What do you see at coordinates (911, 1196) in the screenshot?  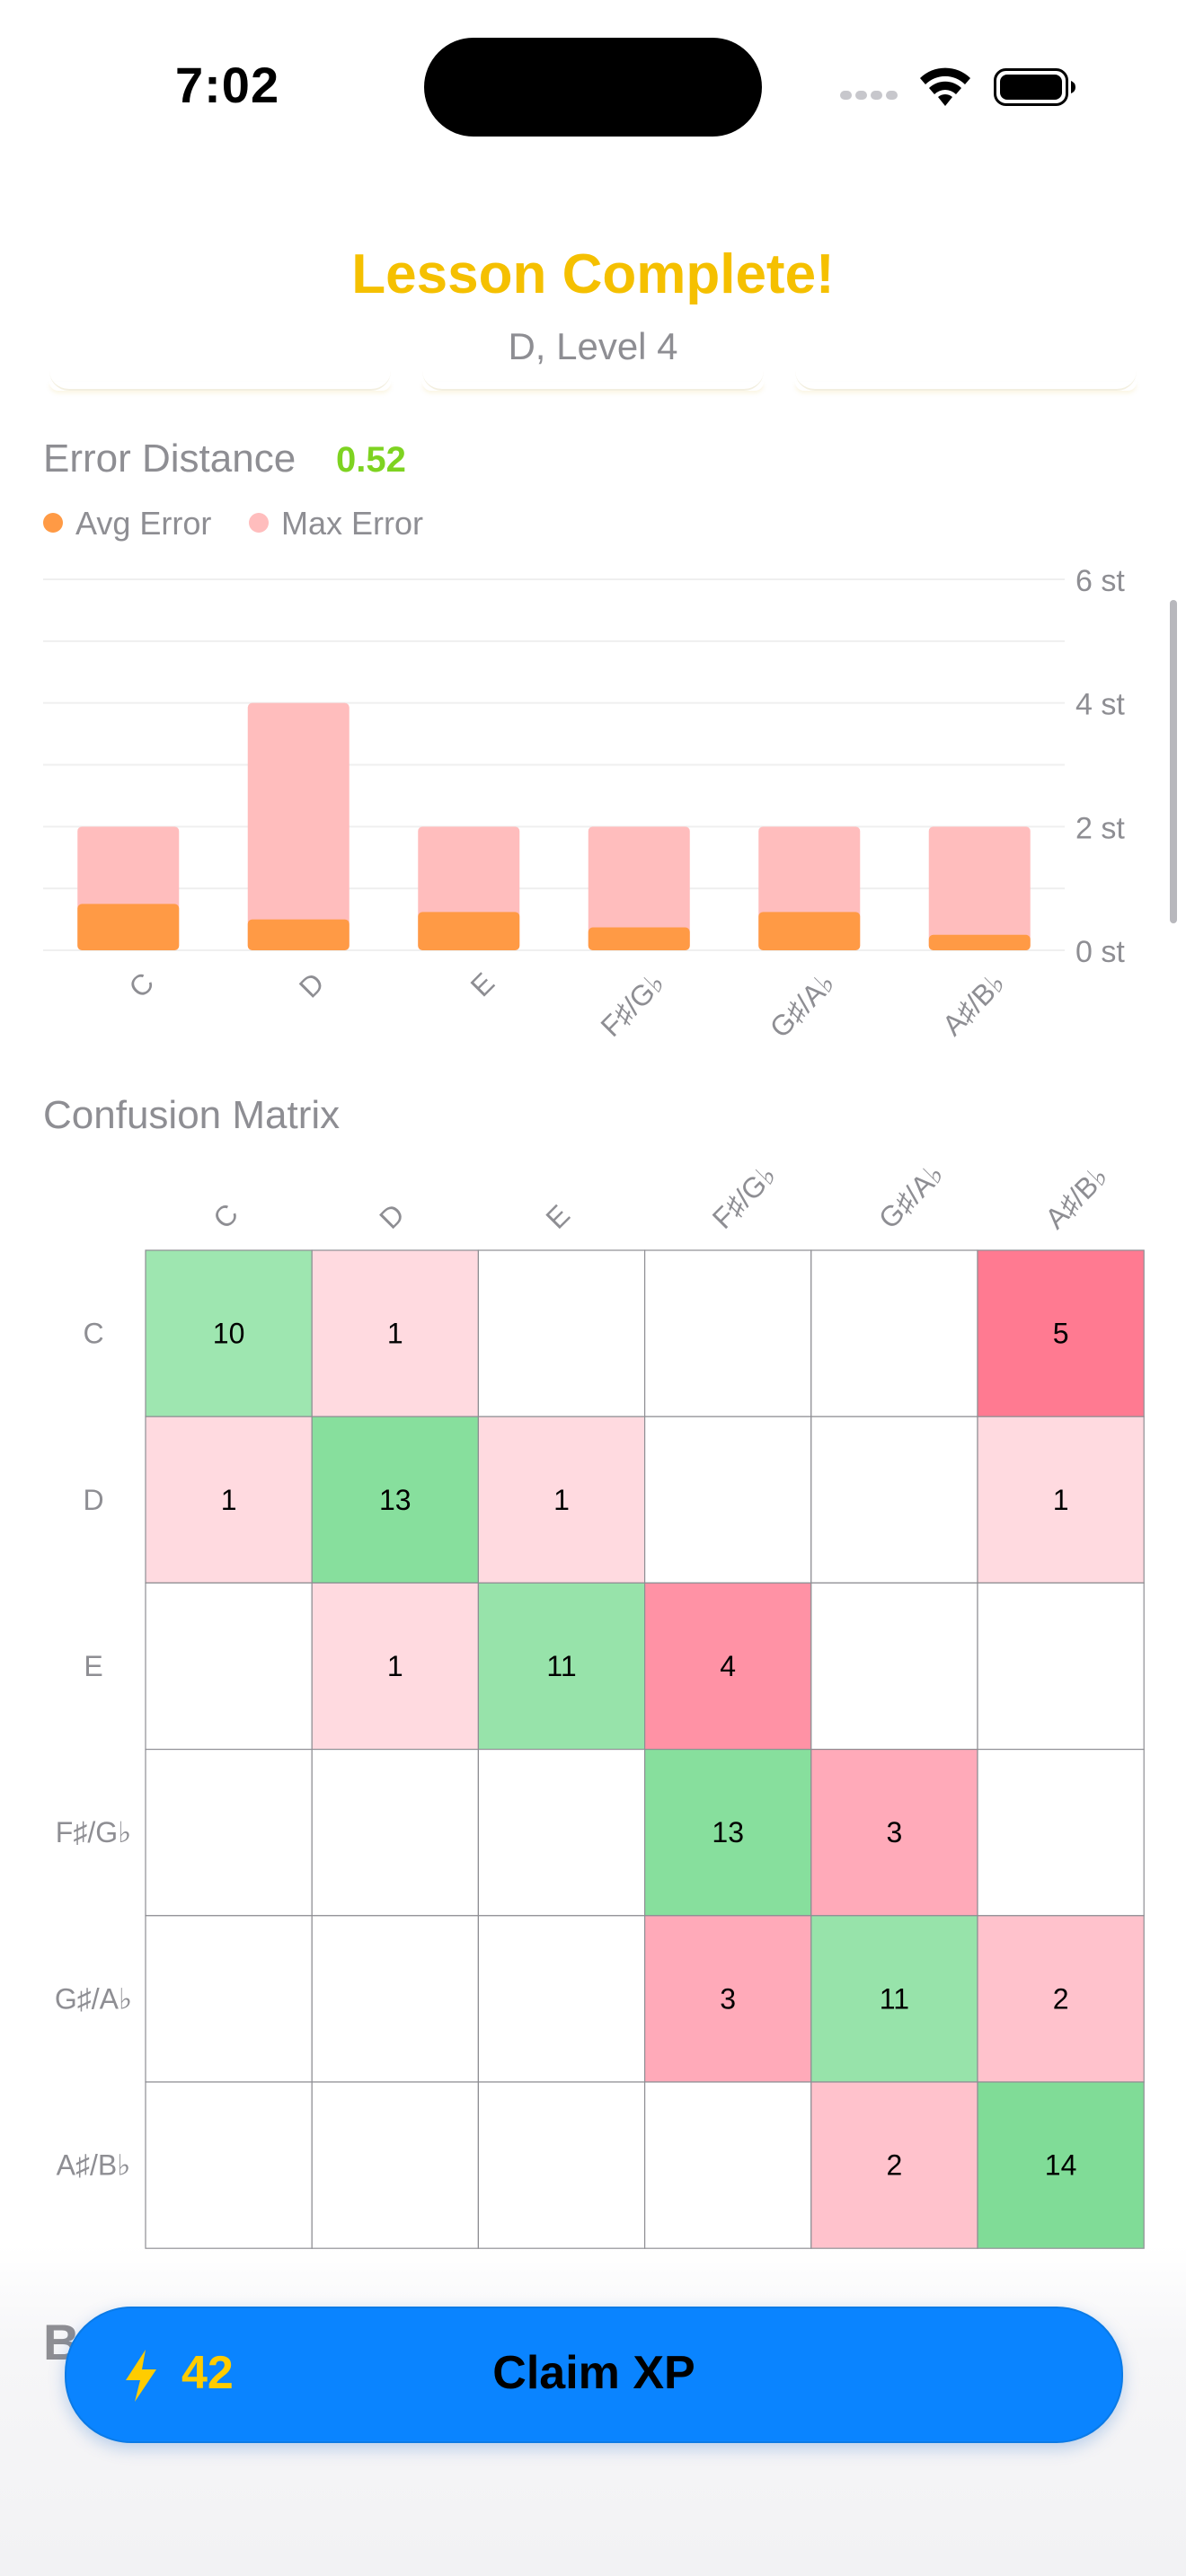 I see `matrix-column-label: G♯/A♭` at bounding box center [911, 1196].